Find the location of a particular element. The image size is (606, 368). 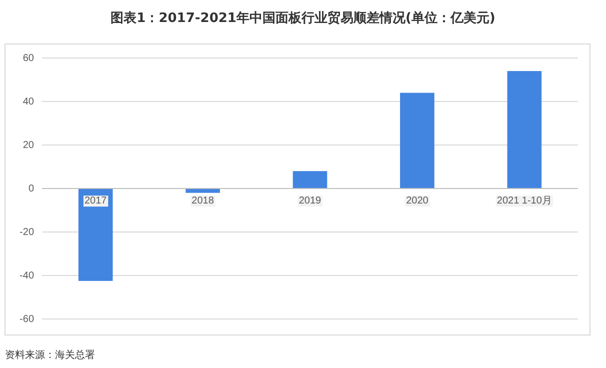

y-tick-label: 20 is located at coordinates (28, 146).